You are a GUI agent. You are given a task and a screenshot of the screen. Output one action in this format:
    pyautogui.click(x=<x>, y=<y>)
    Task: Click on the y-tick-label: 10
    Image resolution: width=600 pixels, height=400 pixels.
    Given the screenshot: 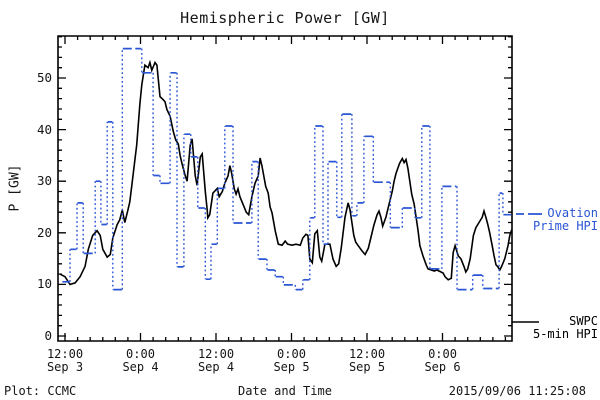 What is the action you would take?
    pyautogui.click(x=44, y=284)
    